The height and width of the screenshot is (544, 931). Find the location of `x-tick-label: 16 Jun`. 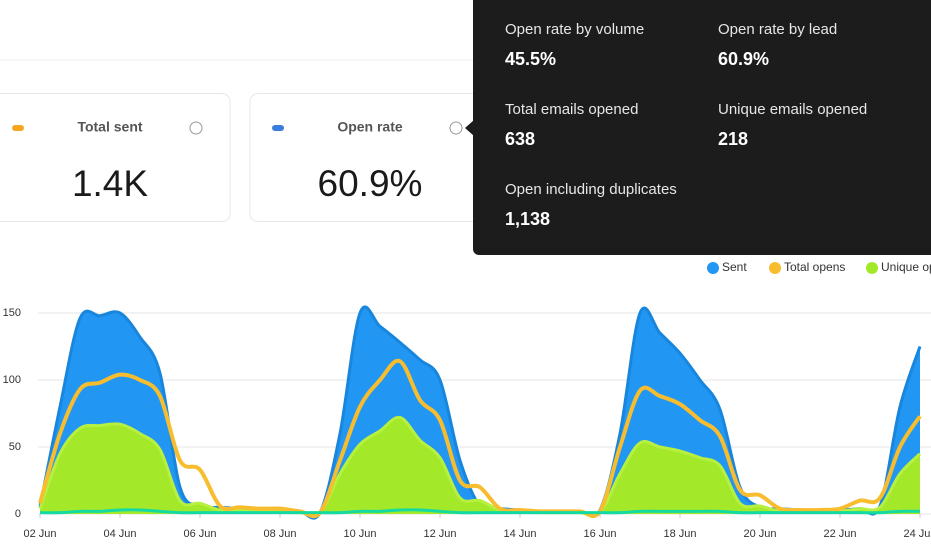

x-tick-label: 16 Jun is located at coordinates (599, 534).